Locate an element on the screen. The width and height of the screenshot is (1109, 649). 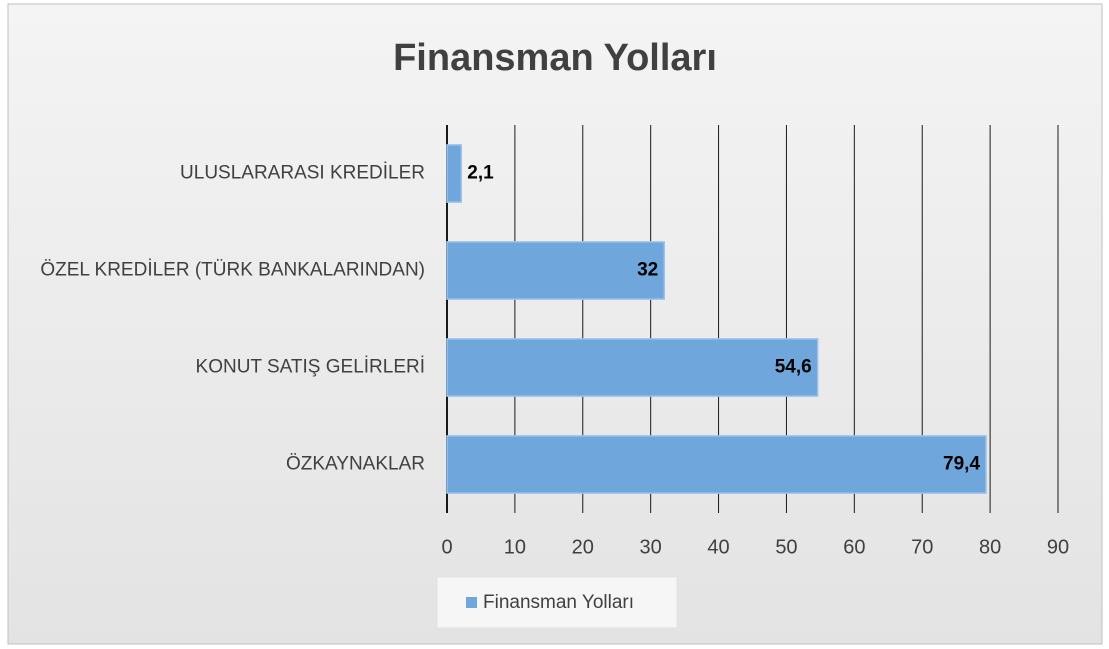
x-tick-label: 50 is located at coordinates (786, 547).